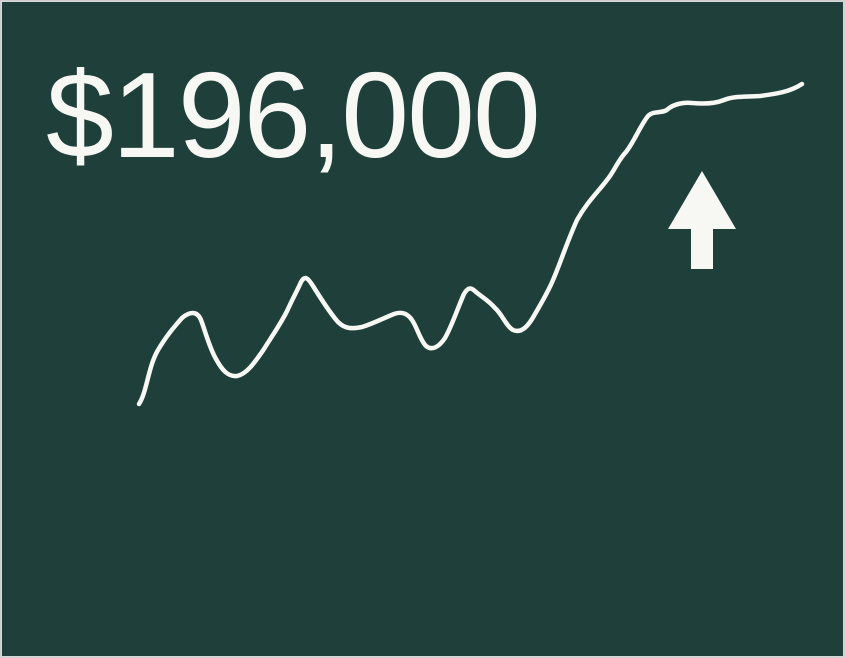 This screenshot has width=845, height=658. What do you see at coordinates (293, 115) in the screenshot?
I see `amount-value: $196,000` at bounding box center [293, 115].